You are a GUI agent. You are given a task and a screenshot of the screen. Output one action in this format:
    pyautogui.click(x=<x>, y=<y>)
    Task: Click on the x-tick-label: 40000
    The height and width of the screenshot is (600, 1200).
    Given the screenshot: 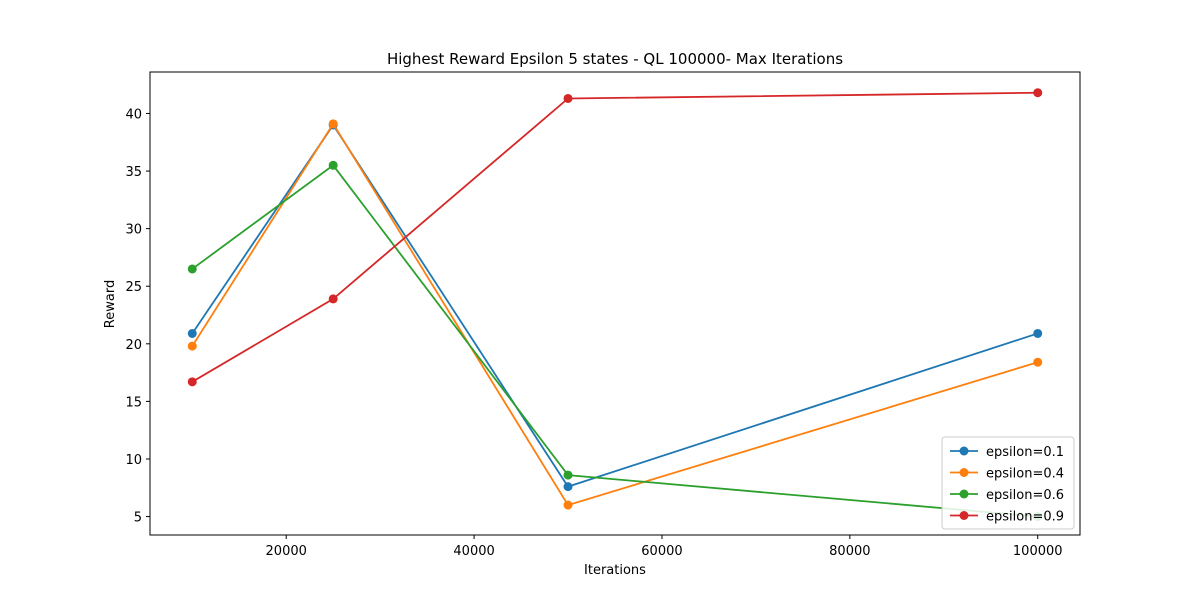 What is the action you would take?
    pyautogui.click(x=473, y=551)
    